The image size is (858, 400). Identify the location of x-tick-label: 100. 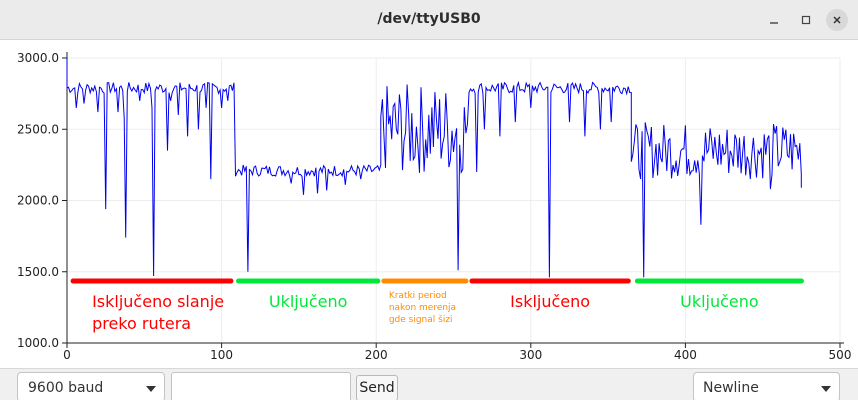
(221, 355).